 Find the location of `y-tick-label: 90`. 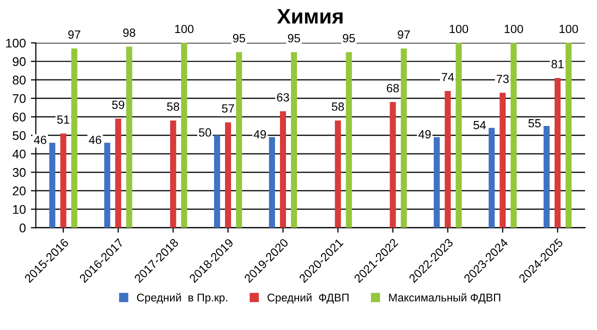

y-tick-label: 90 is located at coordinates (19, 61).